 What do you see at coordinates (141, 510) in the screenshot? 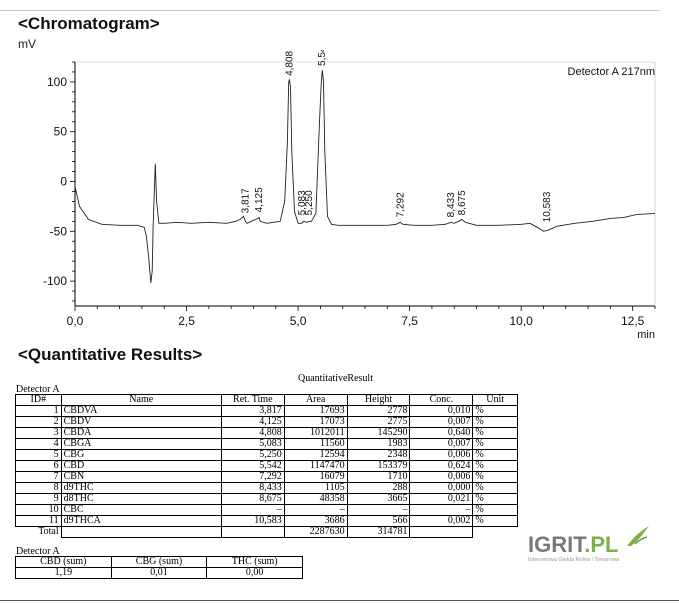
I see `table-cell: CBC` at bounding box center [141, 510].